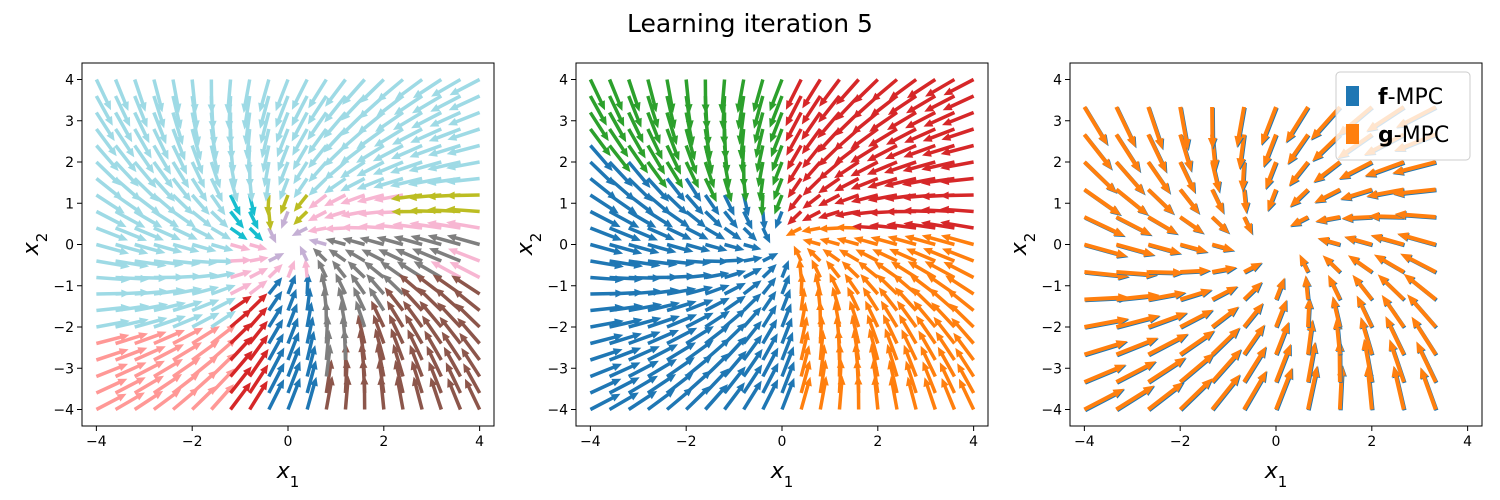 The width and height of the screenshot is (1500, 500). Describe the element at coordinates (1057, 81) in the screenshot. I see `y-tick-label: 4` at that location.